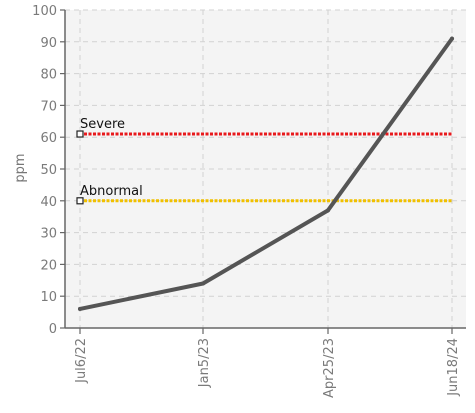  Describe the element at coordinates (20, 167) in the screenshot. I see `y-axis-title: ppm` at that location.